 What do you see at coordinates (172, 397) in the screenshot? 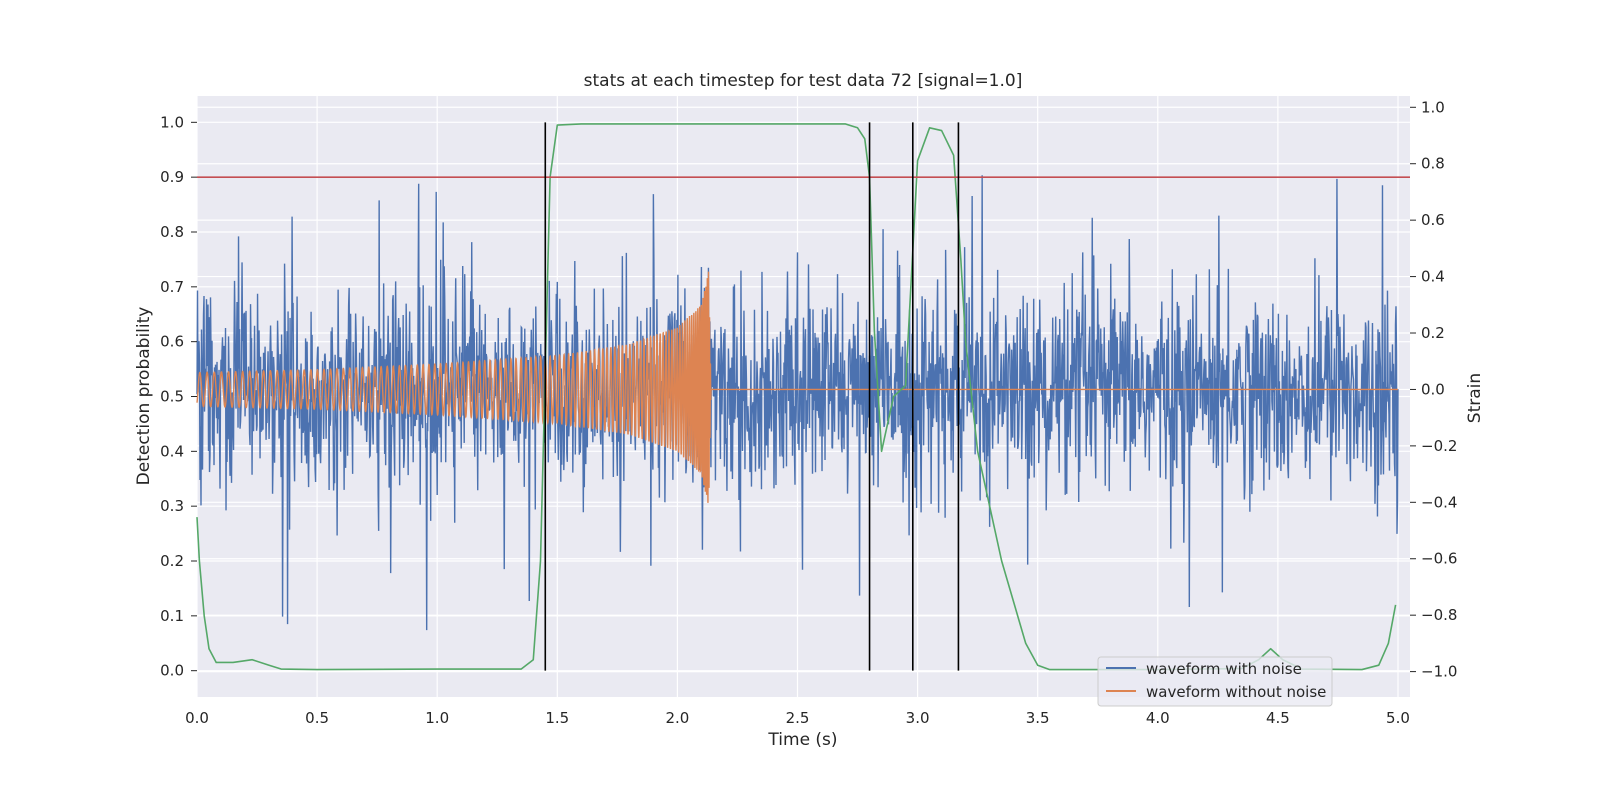
I see `y-tick-label-left: 0.5` at bounding box center [172, 397].